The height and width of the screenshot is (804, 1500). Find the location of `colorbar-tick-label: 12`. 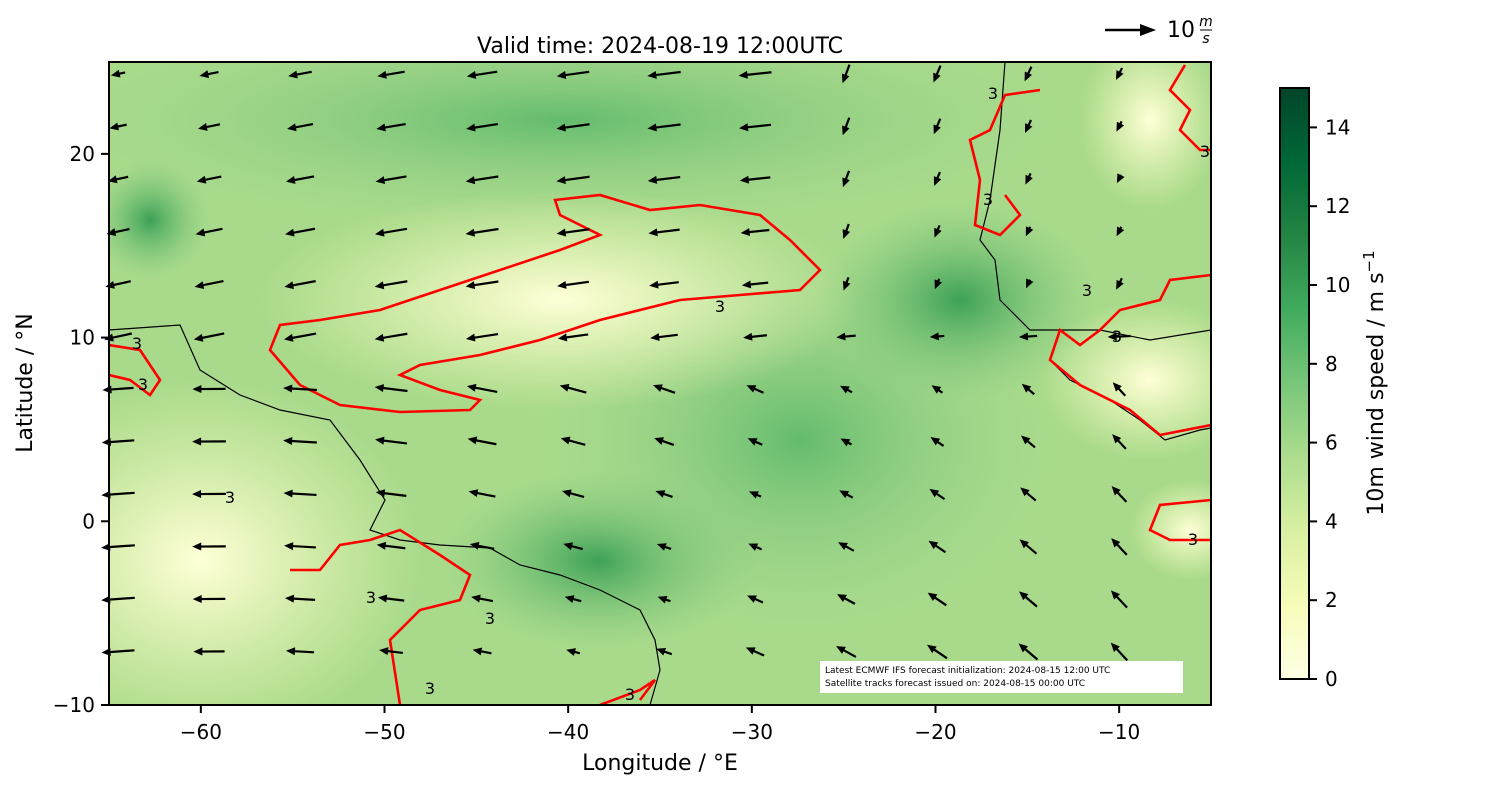

colorbar-tick-label: 12 is located at coordinates (1337, 206).